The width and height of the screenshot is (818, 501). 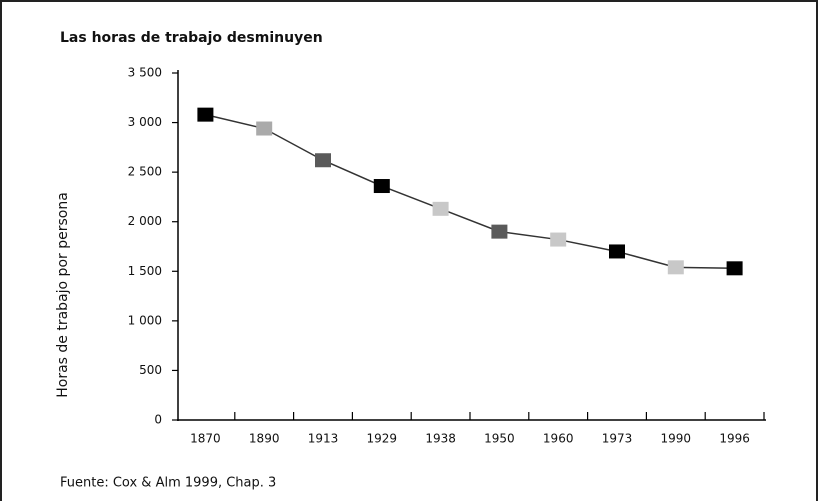 What do you see at coordinates (145, 221) in the screenshot?
I see `y-tick-label: 2 000` at bounding box center [145, 221].